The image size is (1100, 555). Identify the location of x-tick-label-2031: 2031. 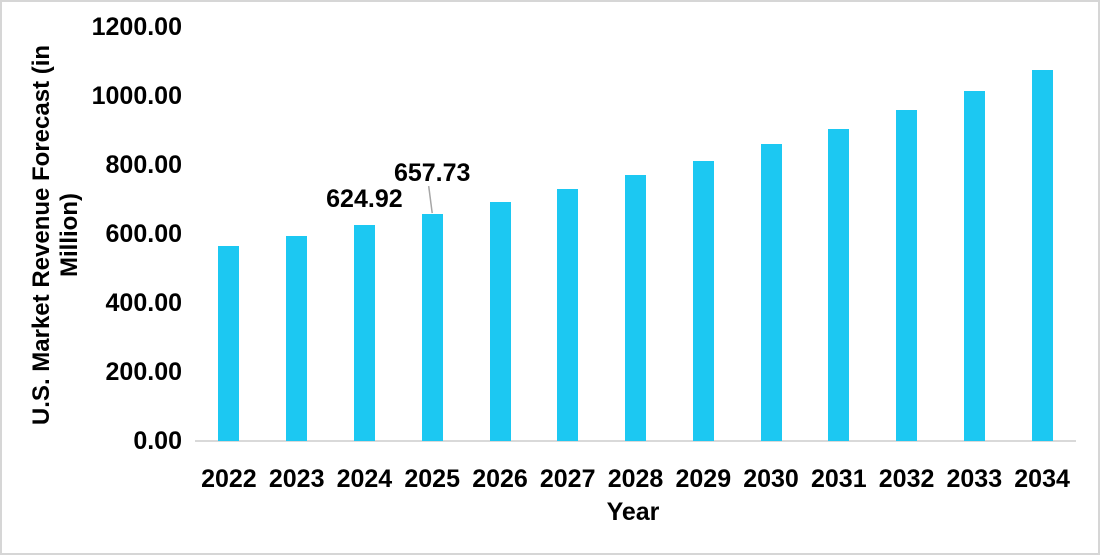
(838, 479).